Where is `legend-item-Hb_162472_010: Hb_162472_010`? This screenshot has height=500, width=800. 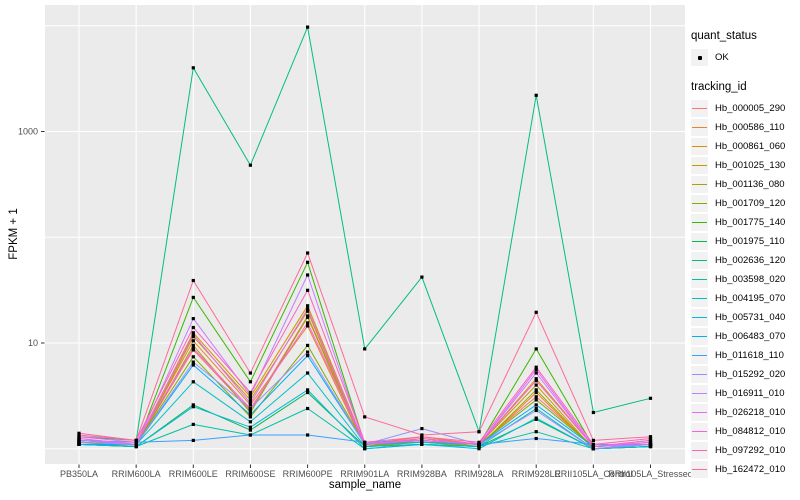 legend-item-Hb_162472_010: Hb_162472_010 is located at coordinates (745, 469).